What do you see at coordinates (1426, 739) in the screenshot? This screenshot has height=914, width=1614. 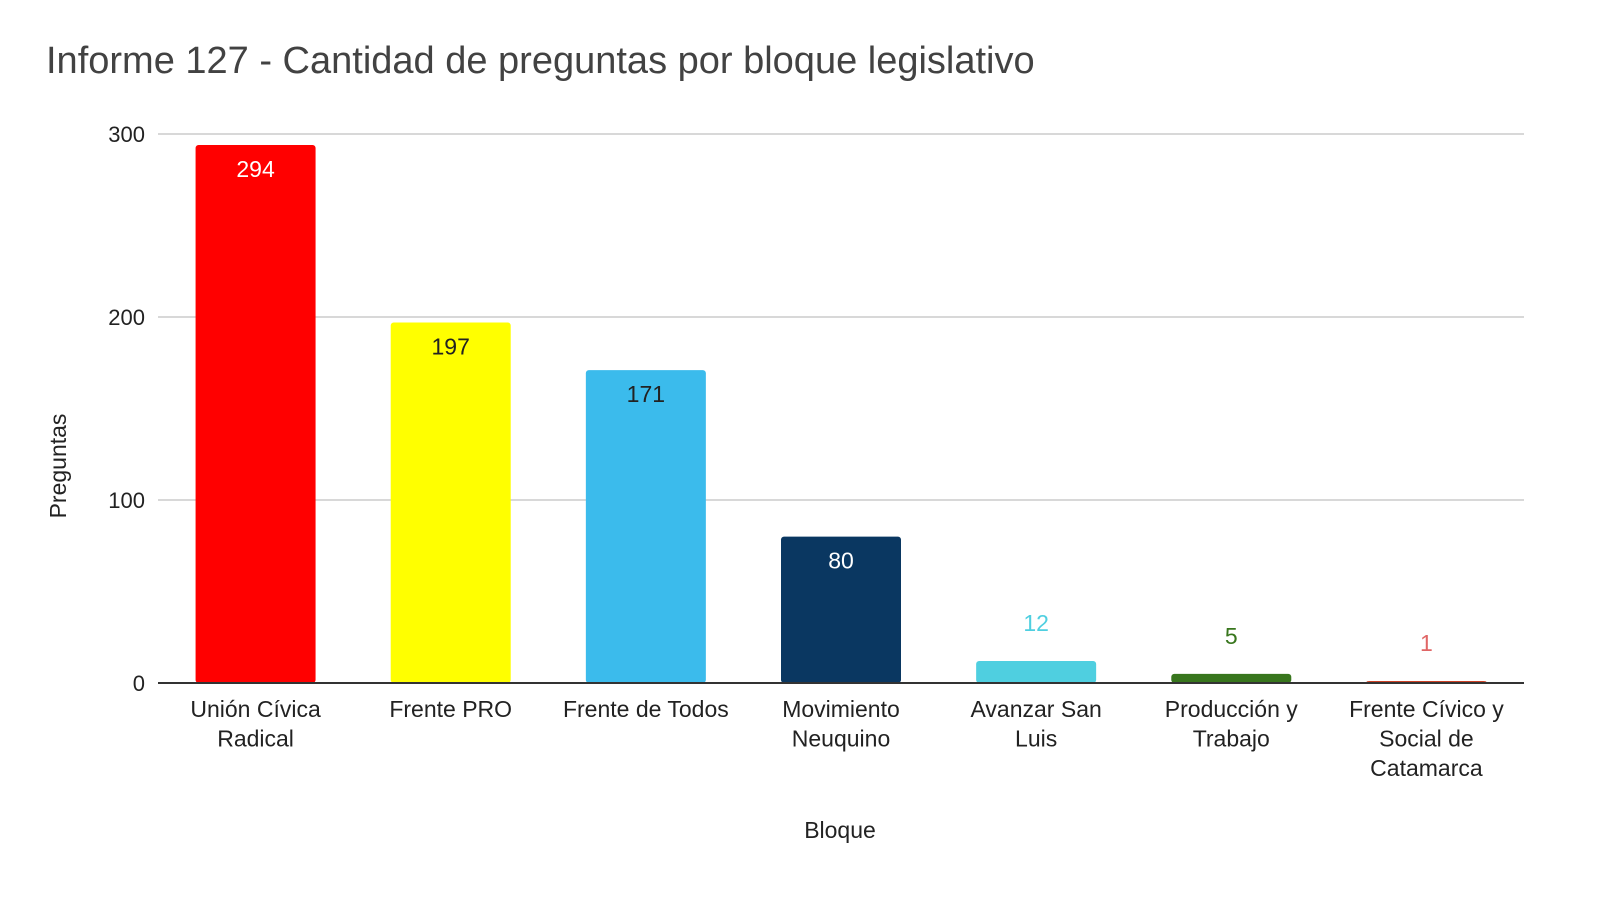 I see `x-tick-label: Social de` at bounding box center [1426, 739].